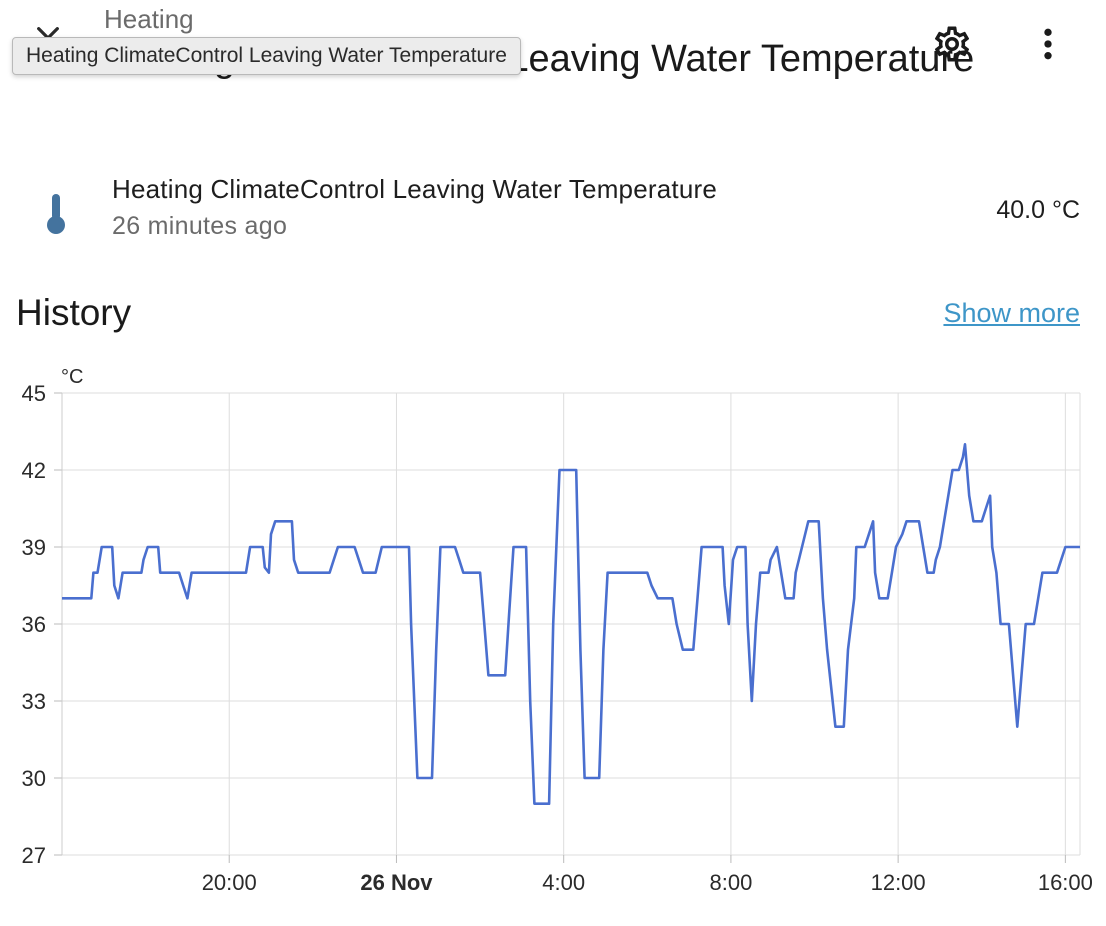 This screenshot has width=1106, height=926. Describe the element at coordinates (34, 624) in the screenshot. I see `y-tick-label: 36` at that location.